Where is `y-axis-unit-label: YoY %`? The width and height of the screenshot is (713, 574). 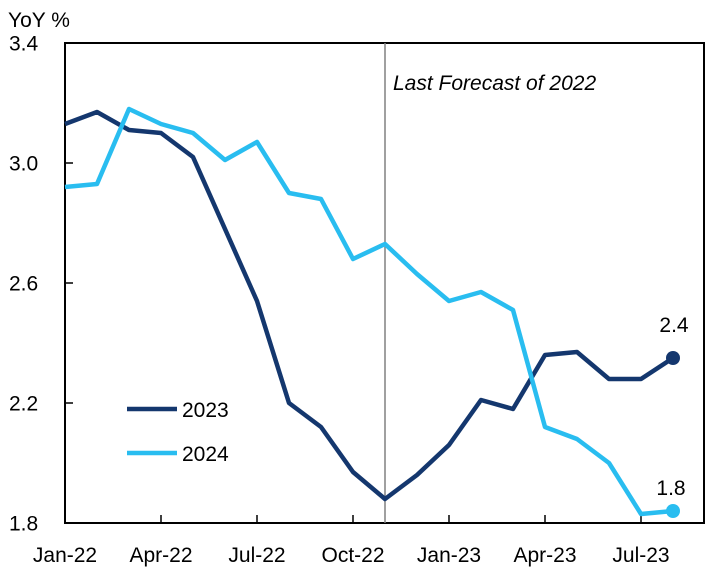
y-axis-unit-label: YoY % is located at coordinates (39, 20).